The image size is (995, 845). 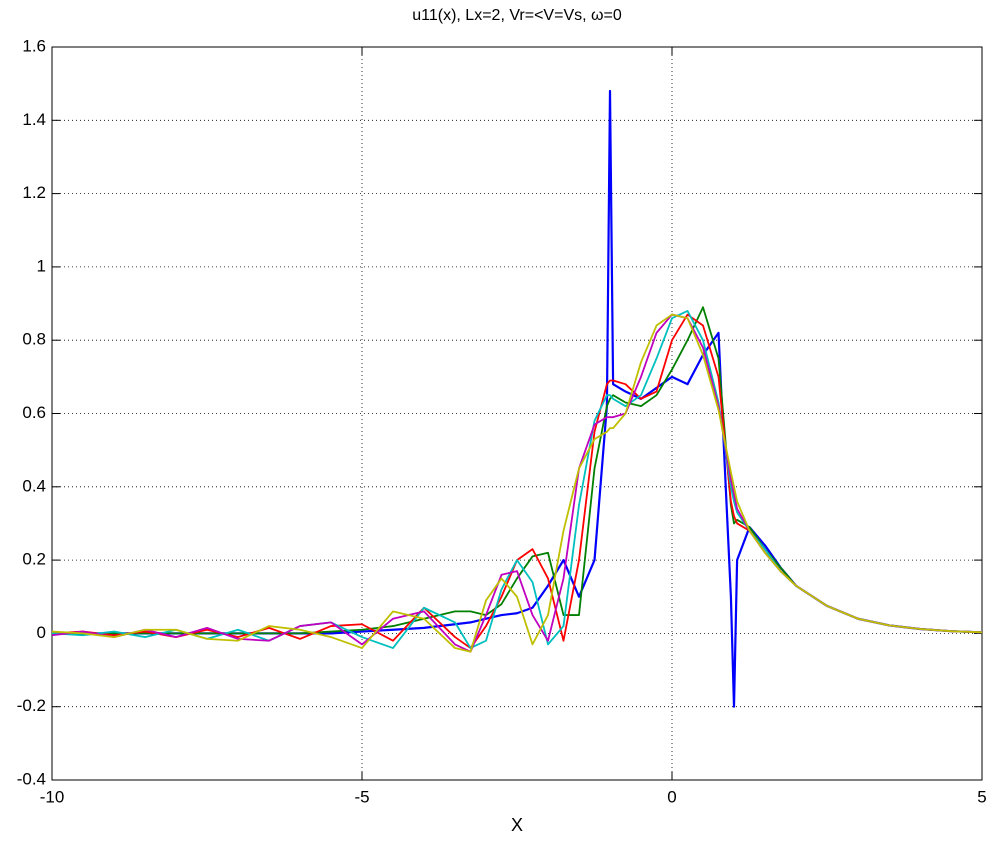 What do you see at coordinates (517, 15) in the screenshot?
I see `chart-title: u11(x), Lx=2, Vr=<V=Vs, ω=0` at bounding box center [517, 15].